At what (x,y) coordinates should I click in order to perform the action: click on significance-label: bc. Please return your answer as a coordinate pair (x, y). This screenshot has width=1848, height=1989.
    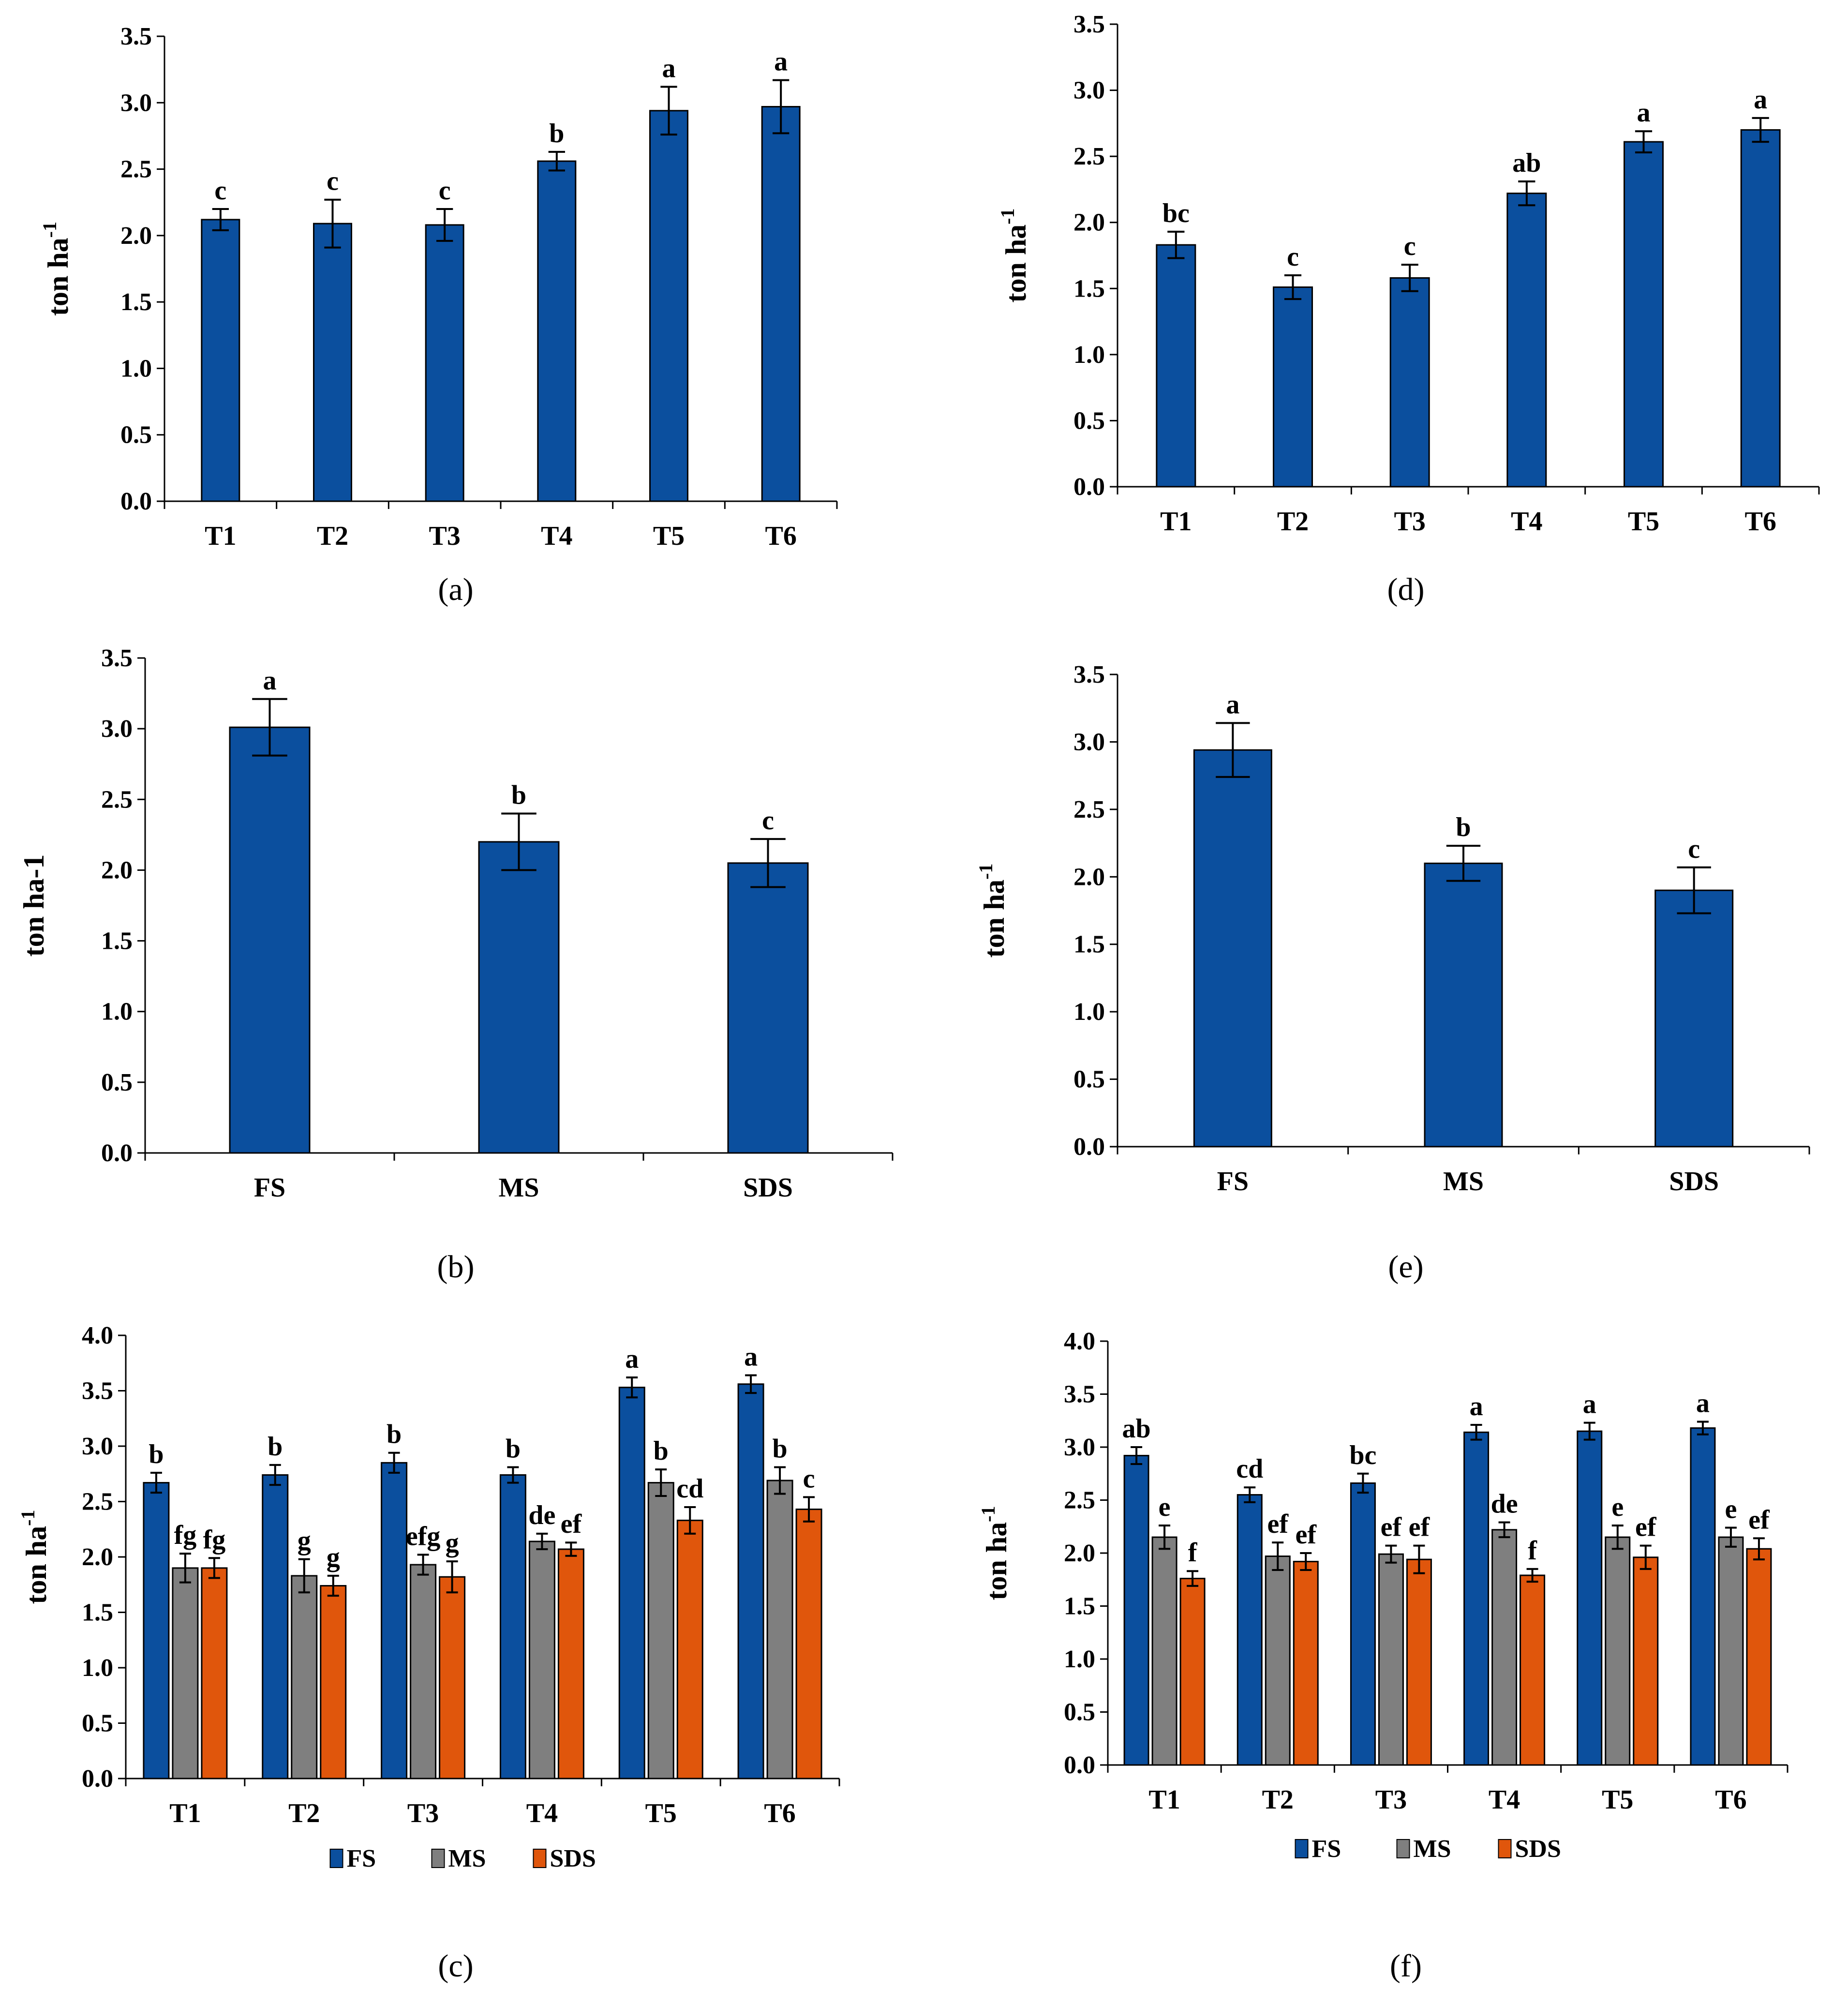
    Looking at the image, I should click on (1362, 1455).